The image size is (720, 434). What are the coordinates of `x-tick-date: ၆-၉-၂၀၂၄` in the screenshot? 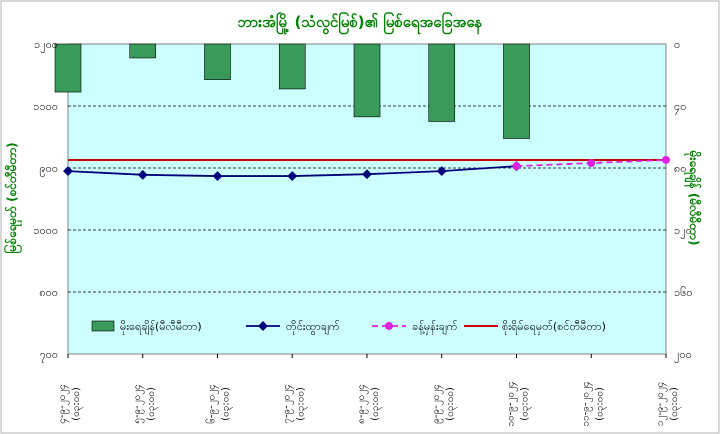 It's located at (212, 404).